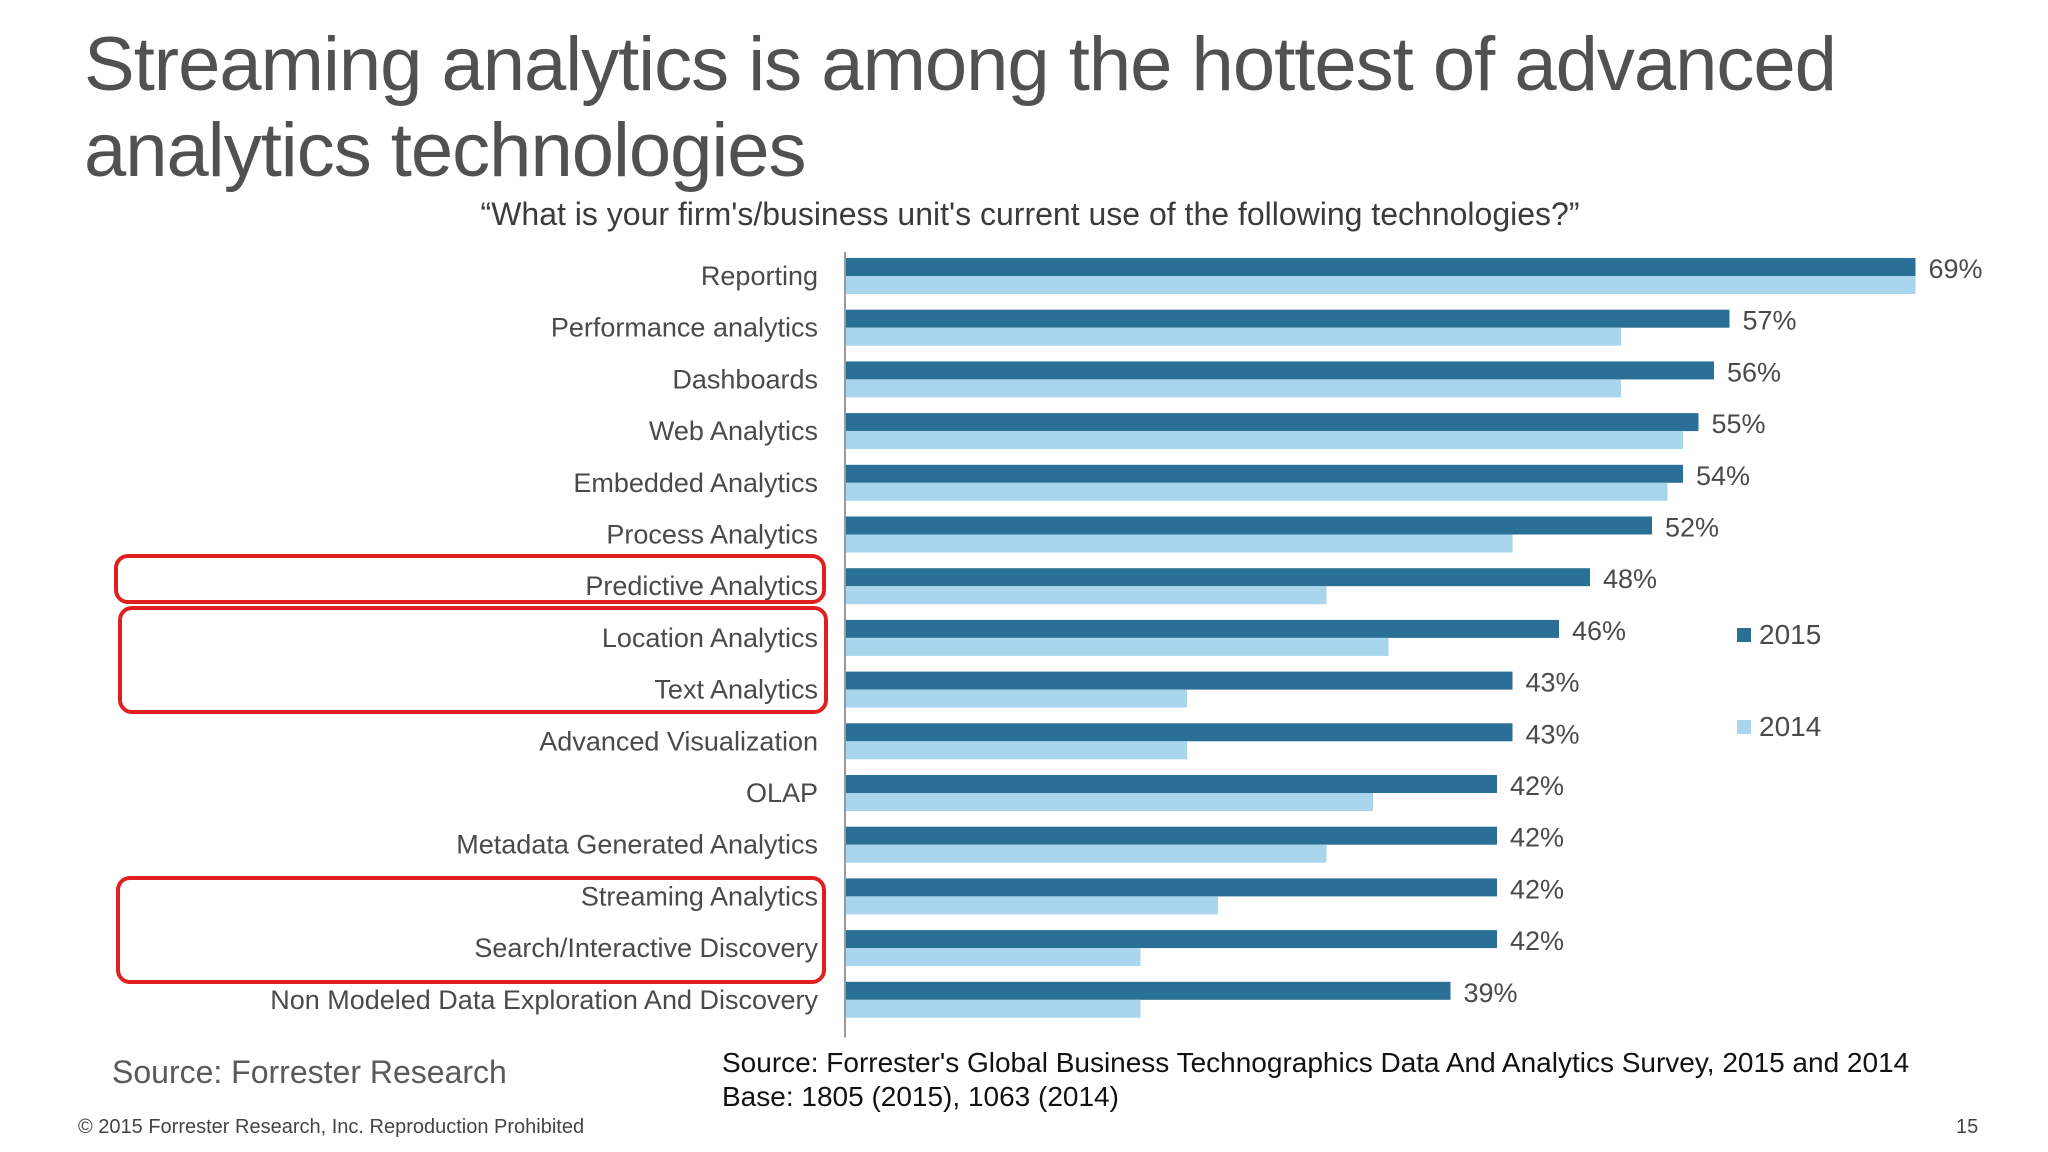 Image resolution: width=2048 pixels, height=1152 pixels. What do you see at coordinates (736, 690) in the screenshot?
I see `category-label: Text Analytics` at bounding box center [736, 690].